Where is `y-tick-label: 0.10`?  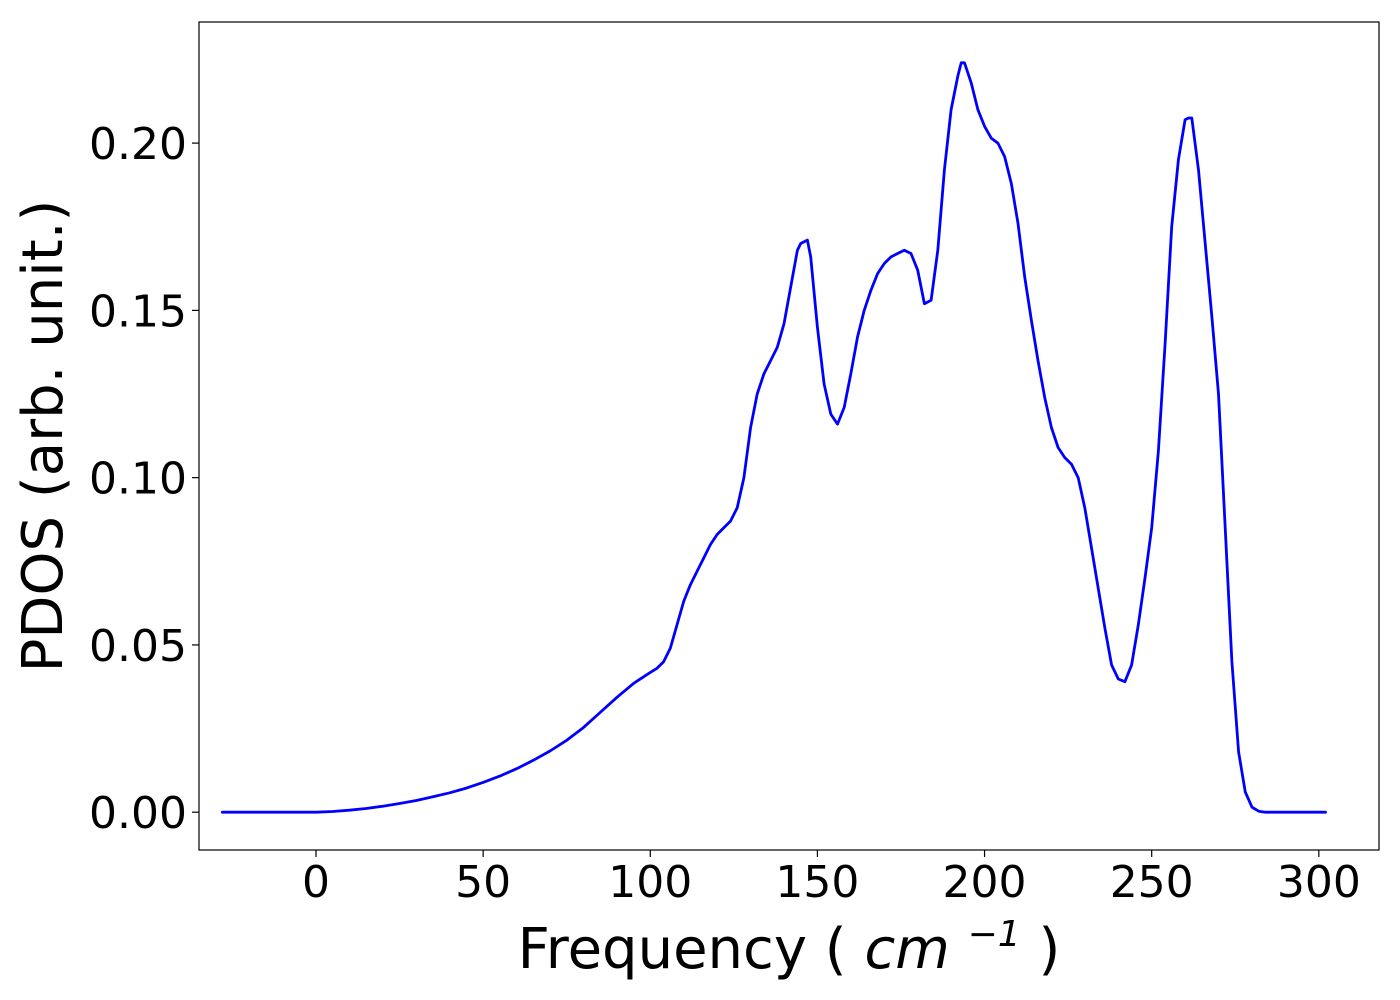
y-tick-label: 0.10 is located at coordinates (138, 479).